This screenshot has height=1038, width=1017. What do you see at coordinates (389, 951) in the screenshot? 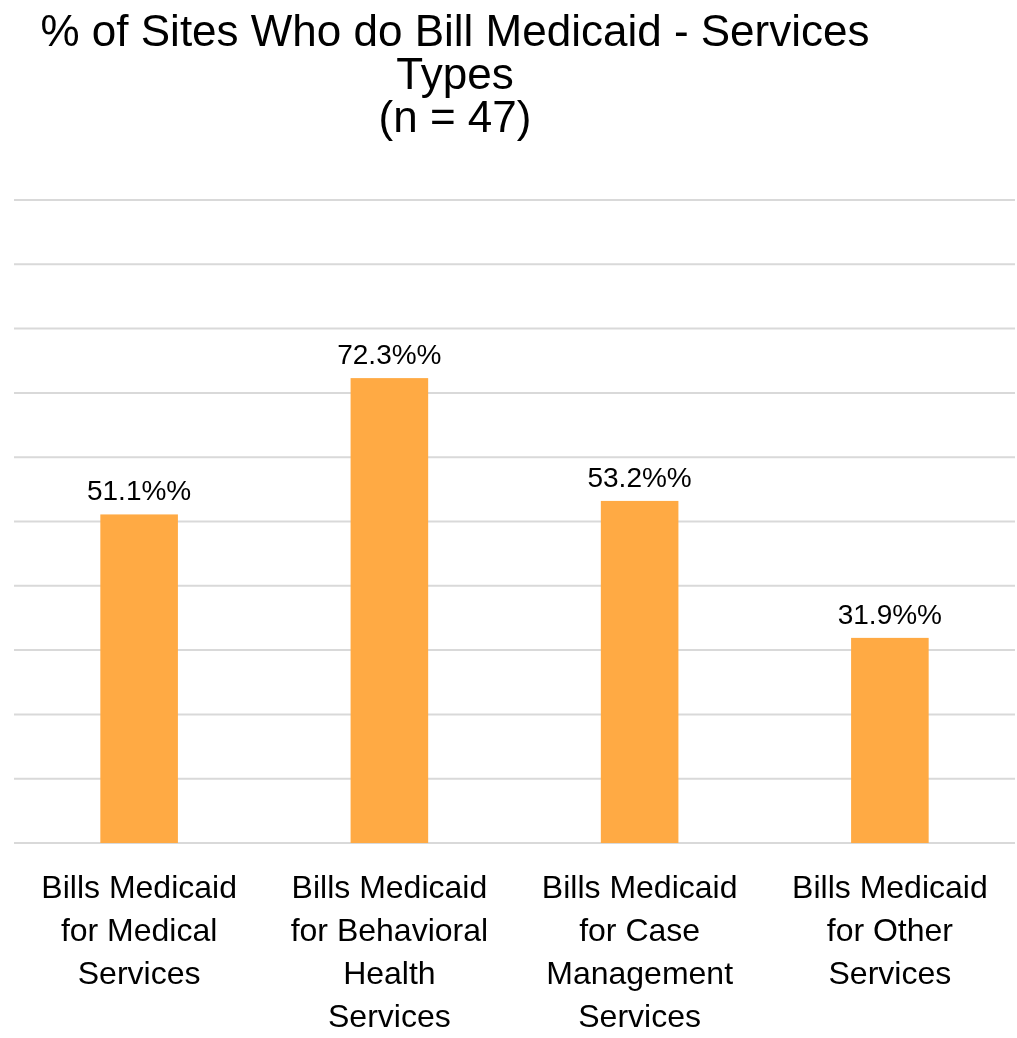
I see `x-tick-label: Bills Medicaid for Behavioral Health Services` at bounding box center [389, 951].